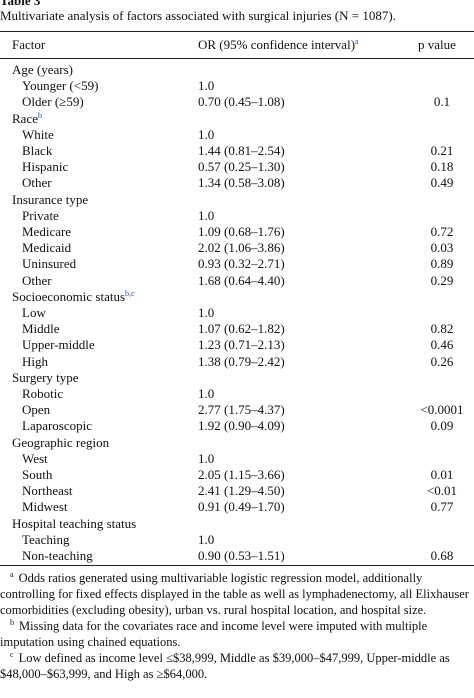 The height and width of the screenshot is (698, 474). What do you see at coordinates (442, 102) in the screenshot?
I see `p-value: 0.1` at bounding box center [442, 102].